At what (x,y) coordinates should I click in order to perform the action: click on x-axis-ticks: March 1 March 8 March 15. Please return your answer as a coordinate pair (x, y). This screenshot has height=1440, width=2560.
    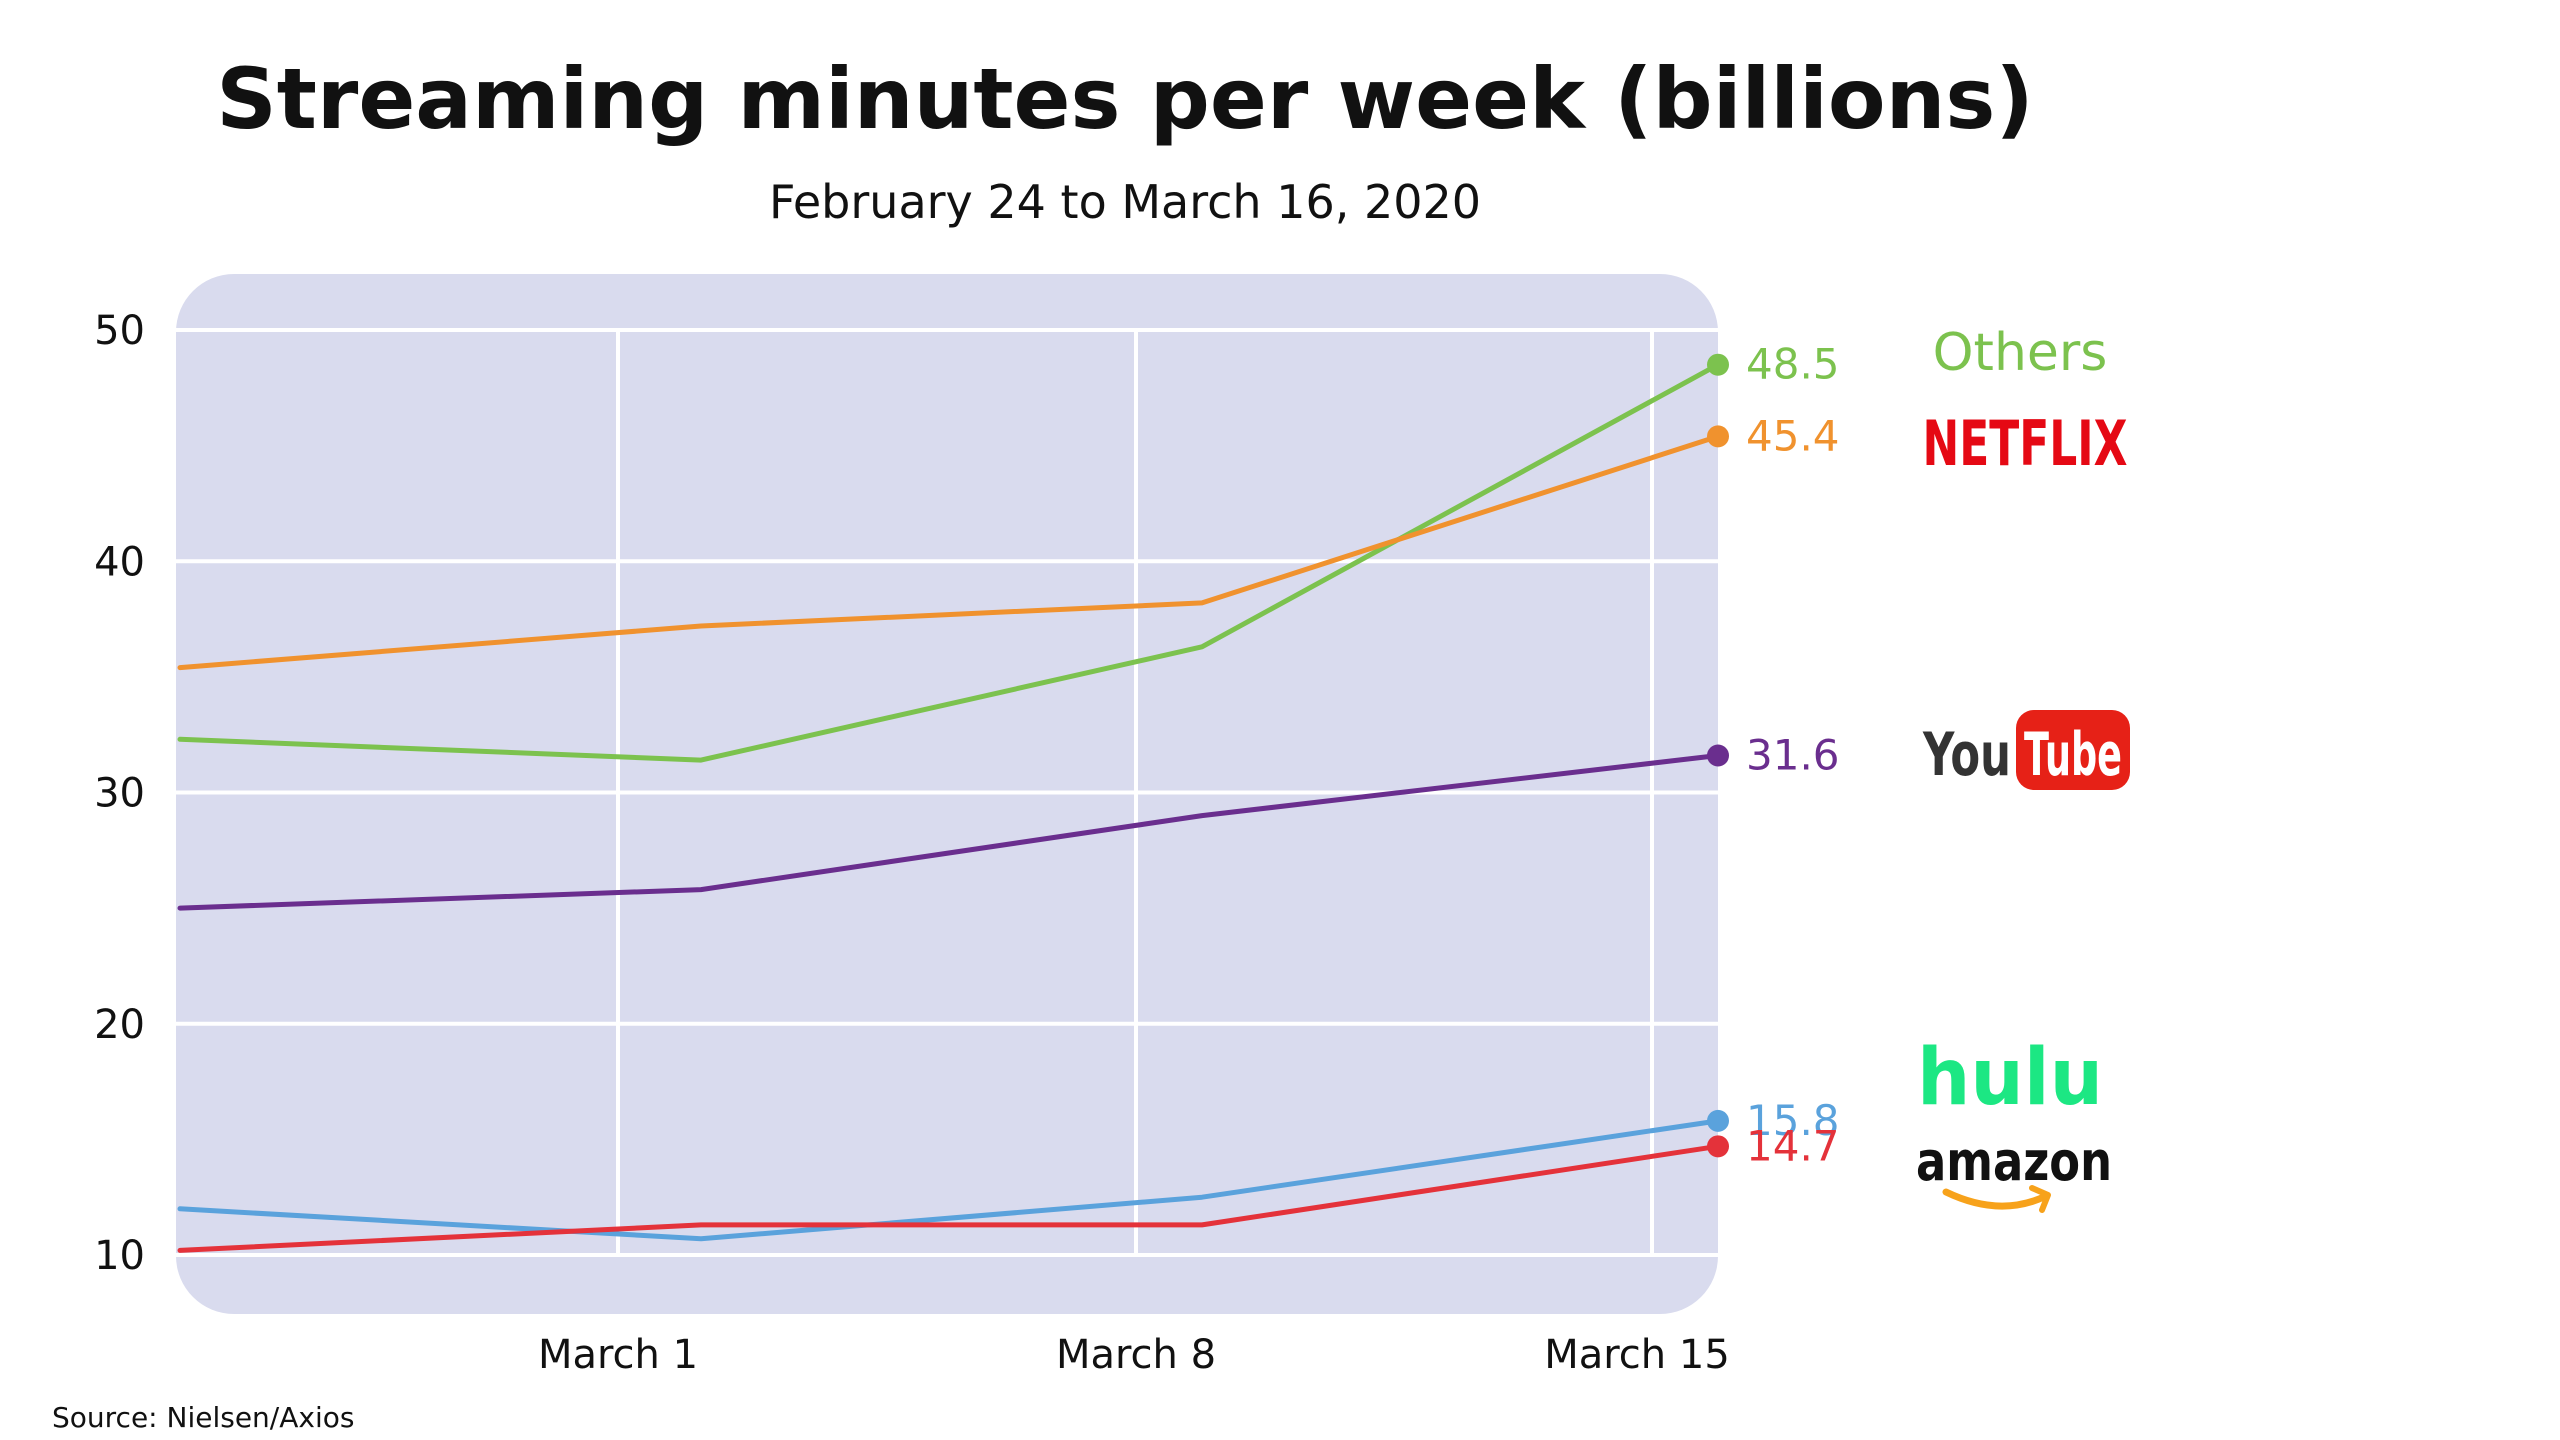
    Looking at the image, I should click on (1134, 1355).